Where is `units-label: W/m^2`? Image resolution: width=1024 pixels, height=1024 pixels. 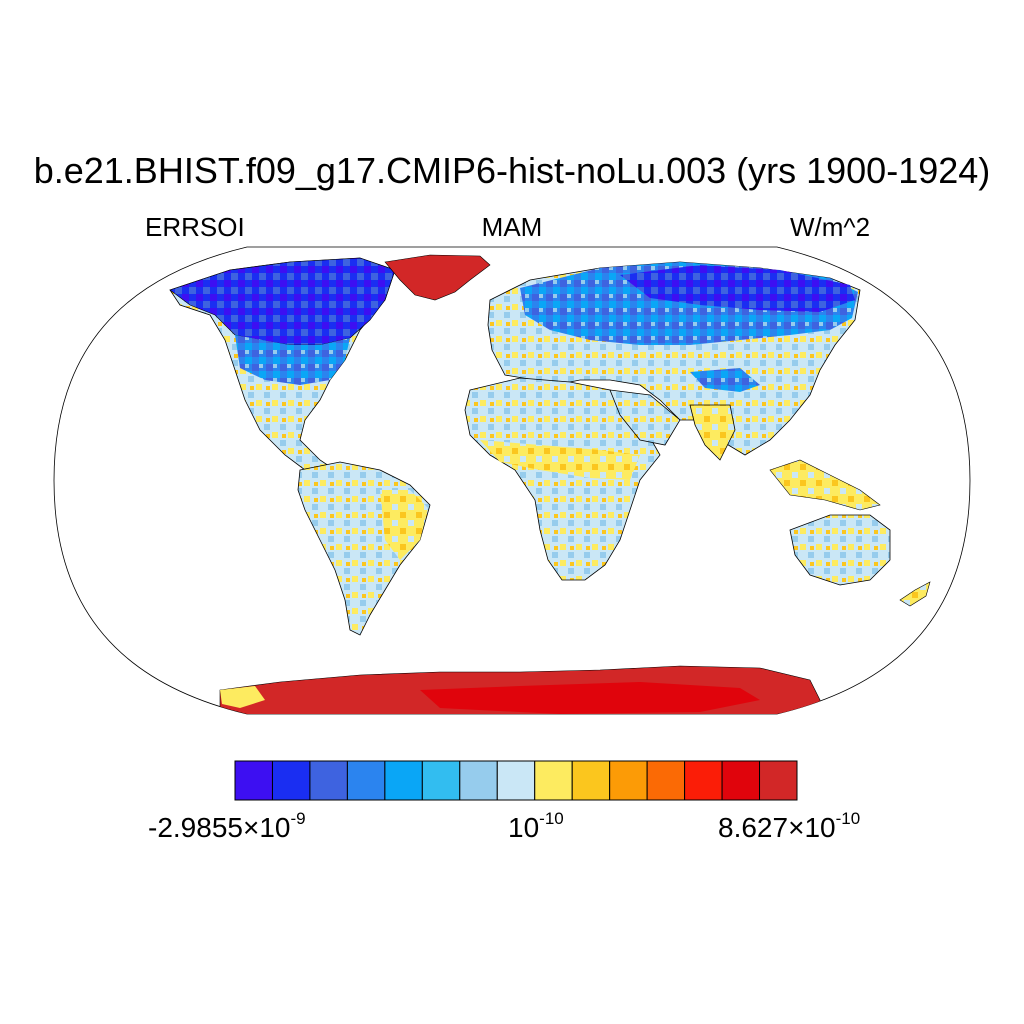 units-label: W/m^2 is located at coordinates (830, 227).